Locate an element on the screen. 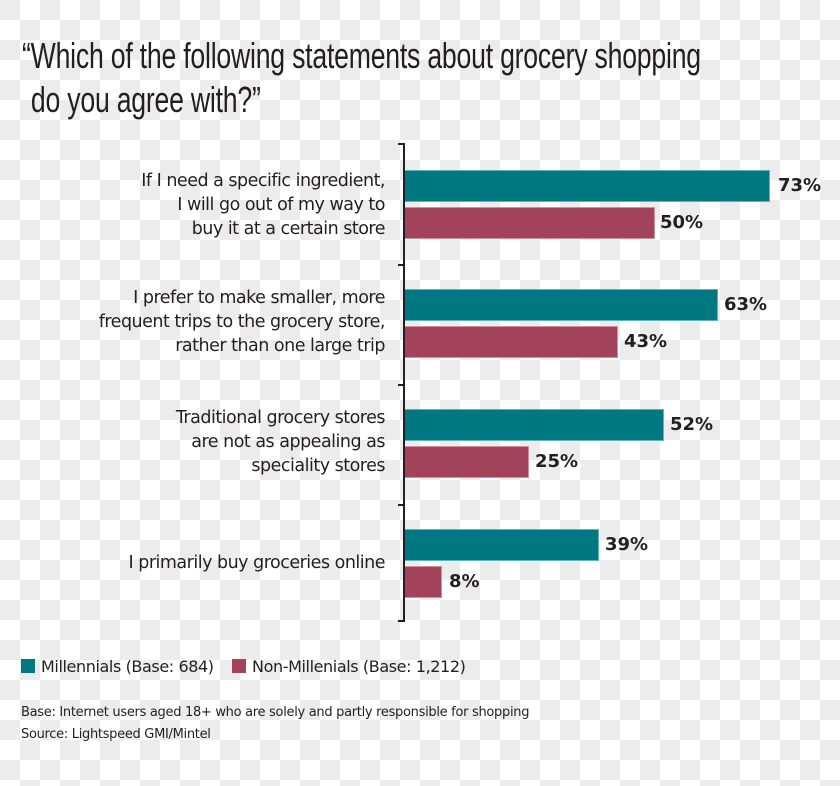 The width and height of the screenshot is (840, 786). category-label: I primarily buy groceries online is located at coordinates (220, 563).